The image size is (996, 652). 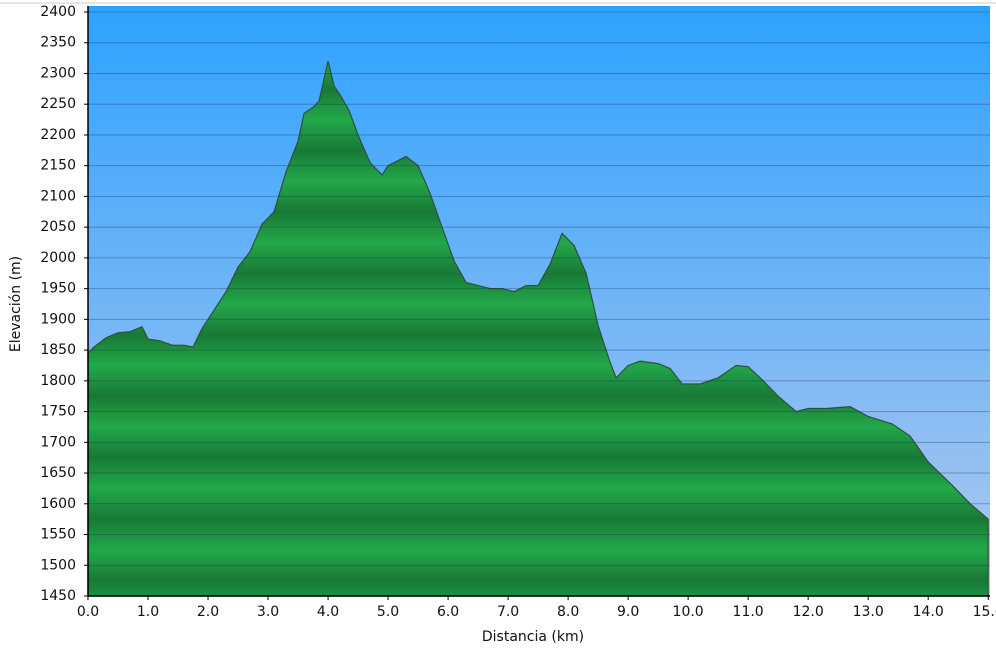 I want to click on y-tick-label: 1950, so click(x=58, y=289).